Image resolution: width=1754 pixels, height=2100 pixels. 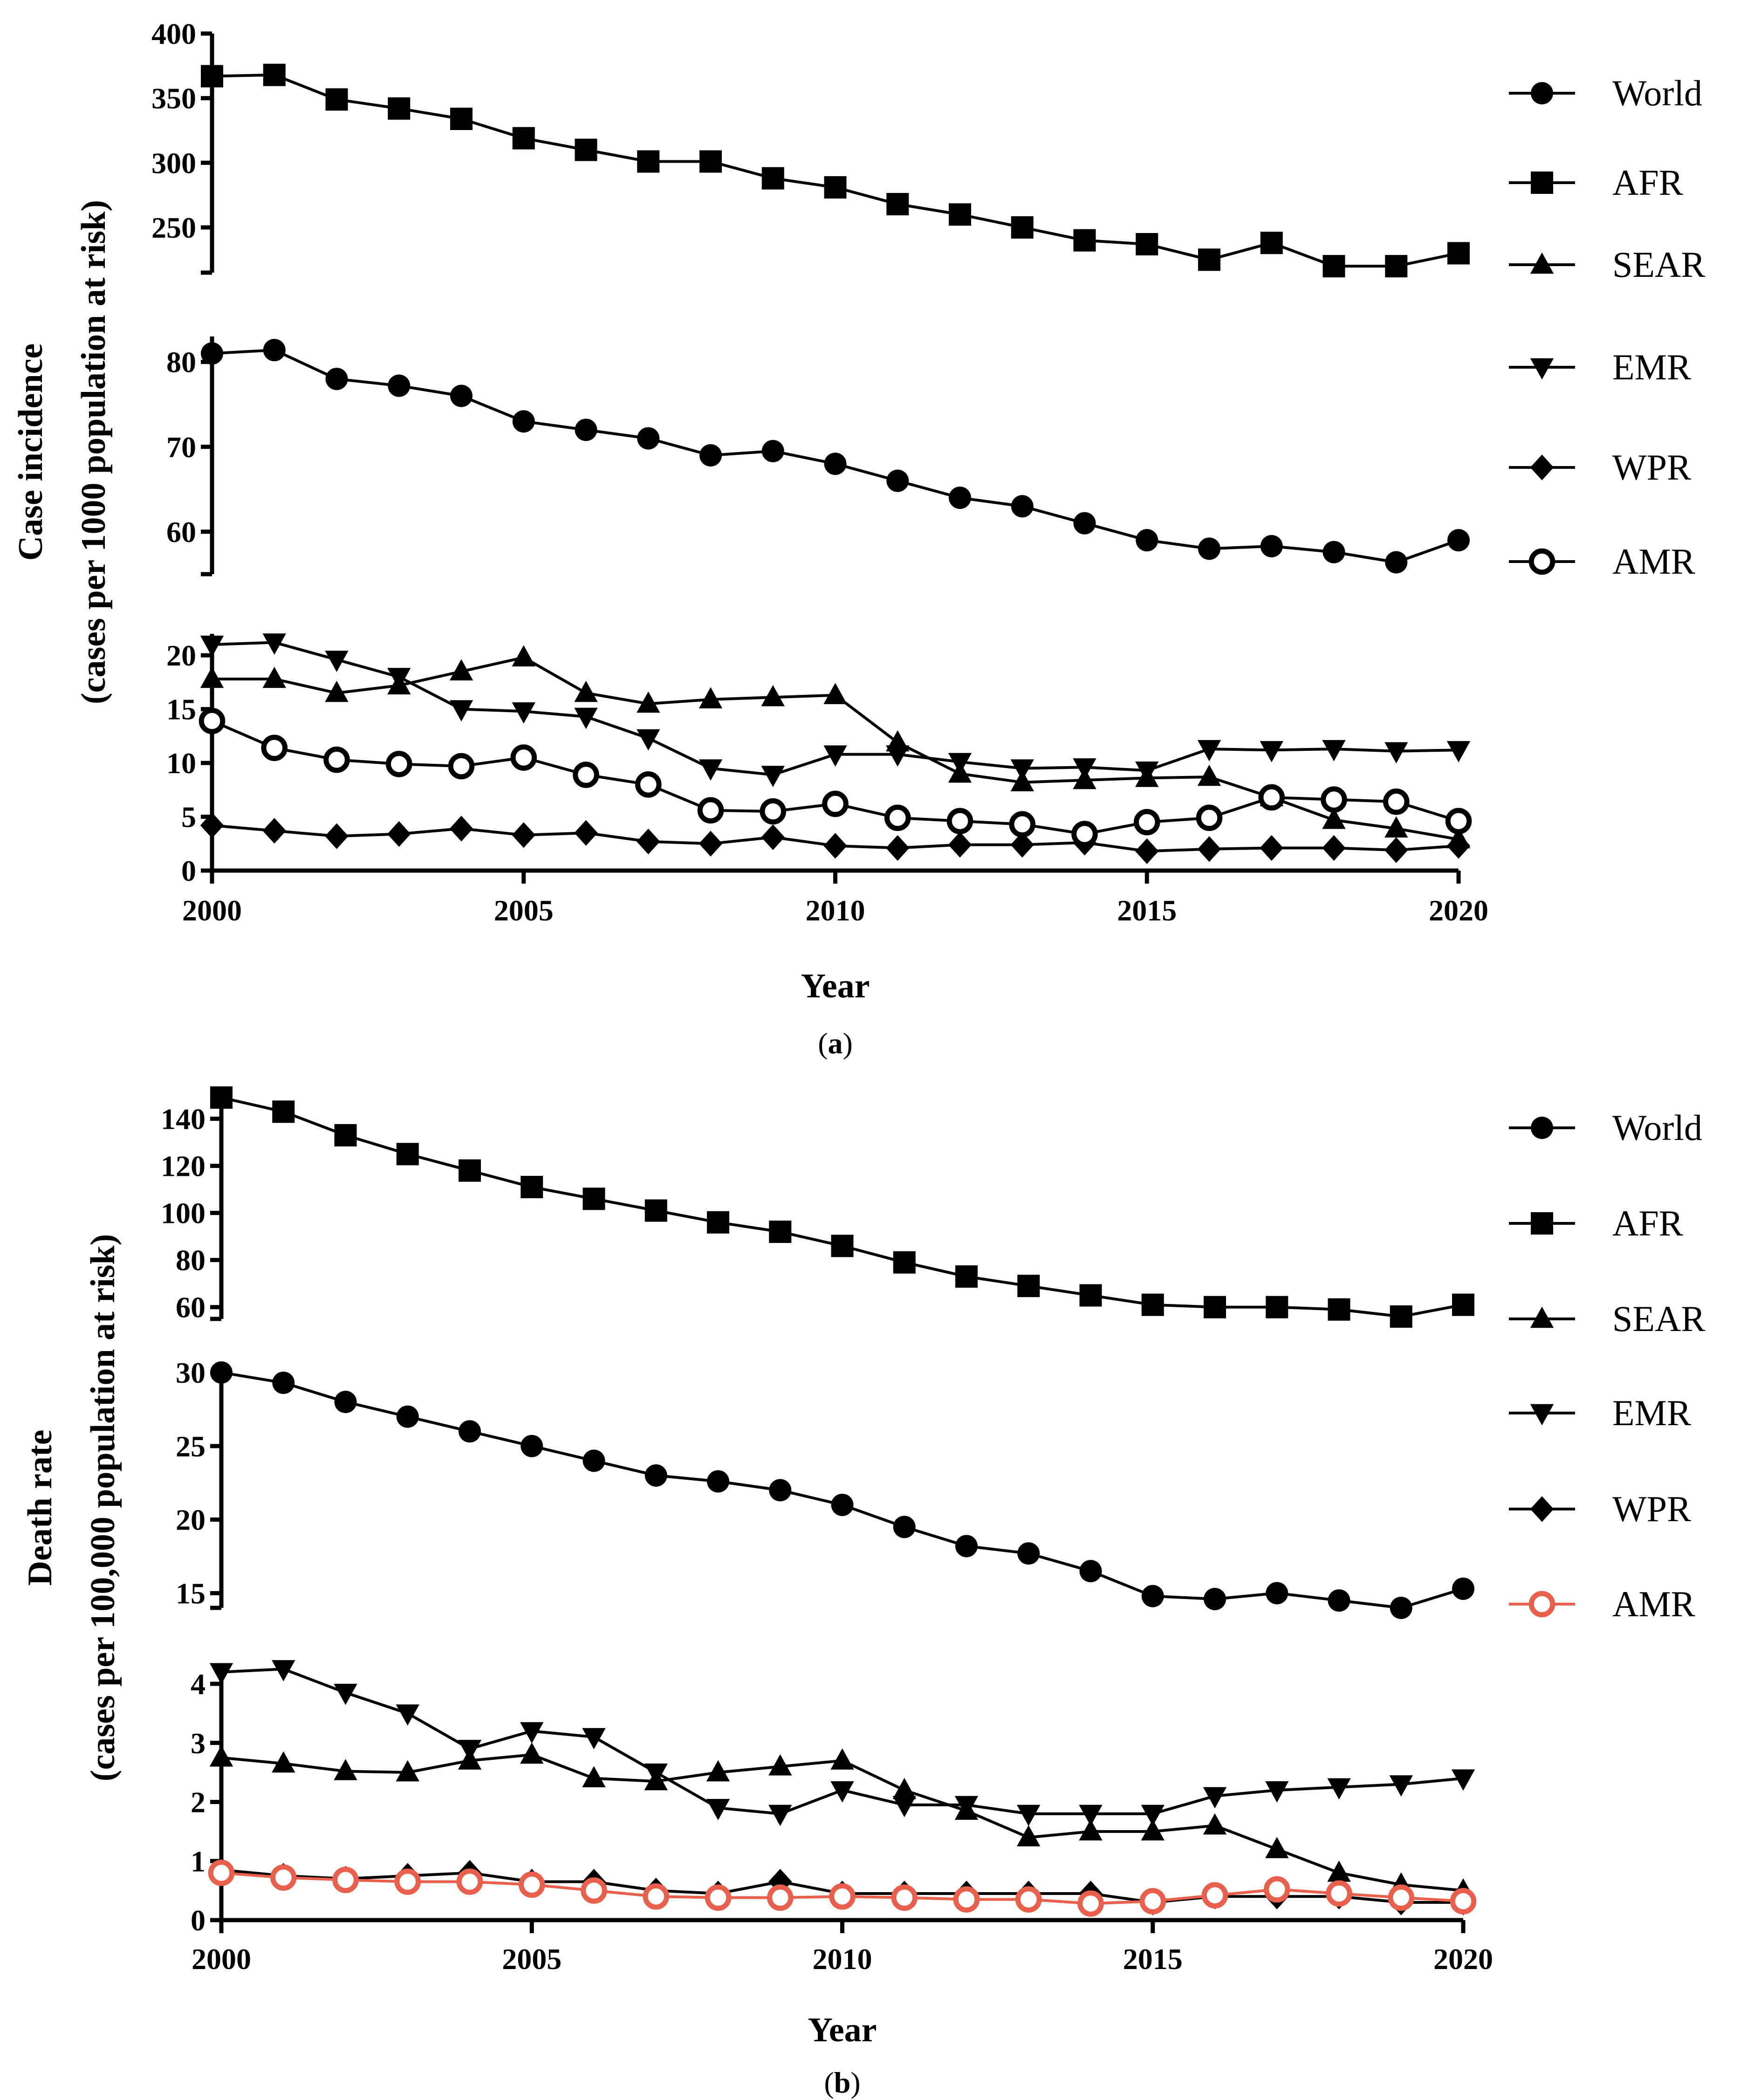 I want to click on y-axis-subtitle: (cases per 100,000 population at risk), so click(x=103, y=1507).